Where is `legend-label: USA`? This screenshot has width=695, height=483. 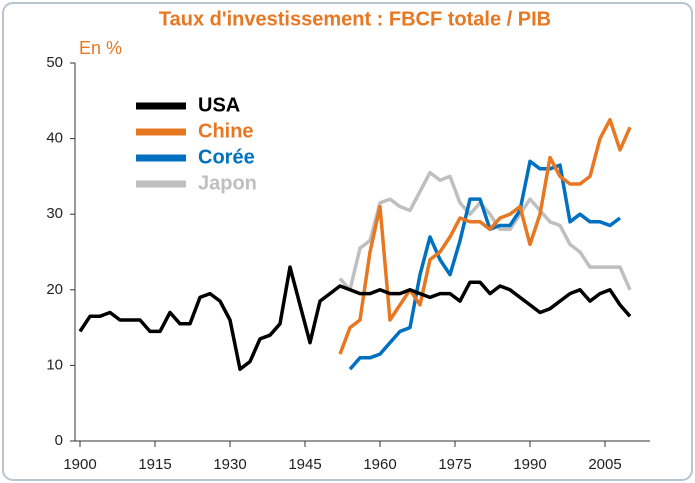
legend-label: USA is located at coordinates (219, 105).